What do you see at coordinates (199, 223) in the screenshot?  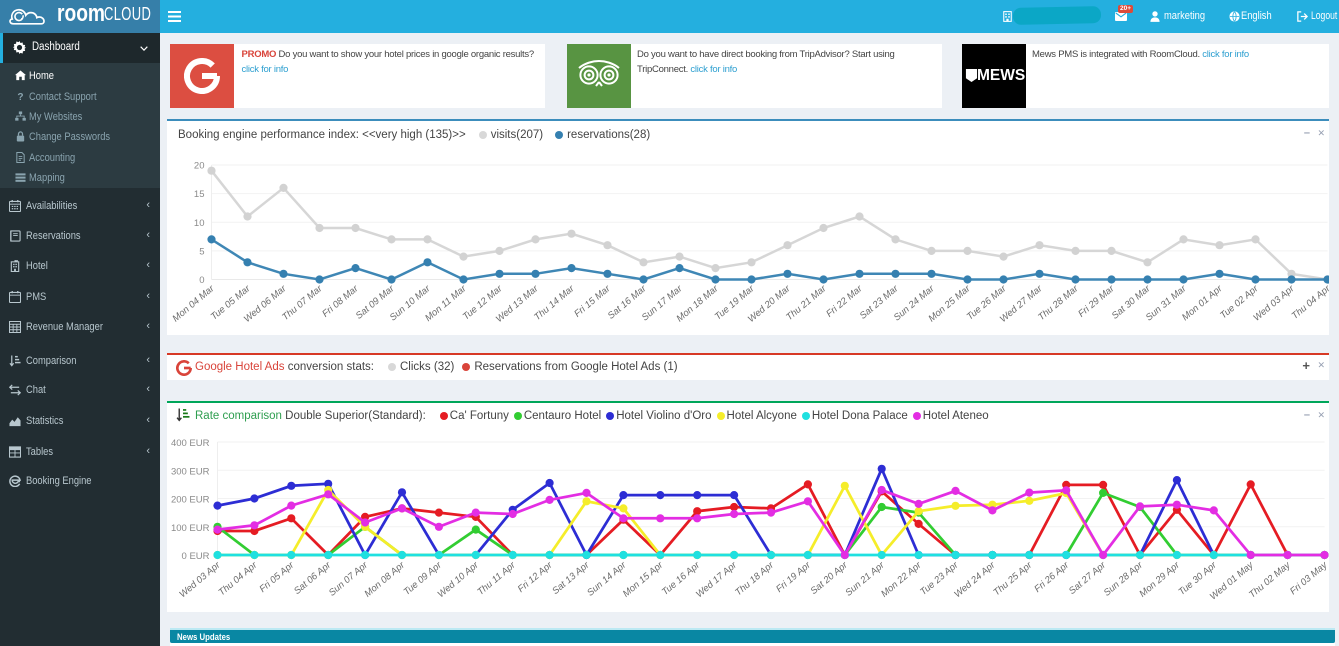 I see `svg-text: 10` at bounding box center [199, 223].